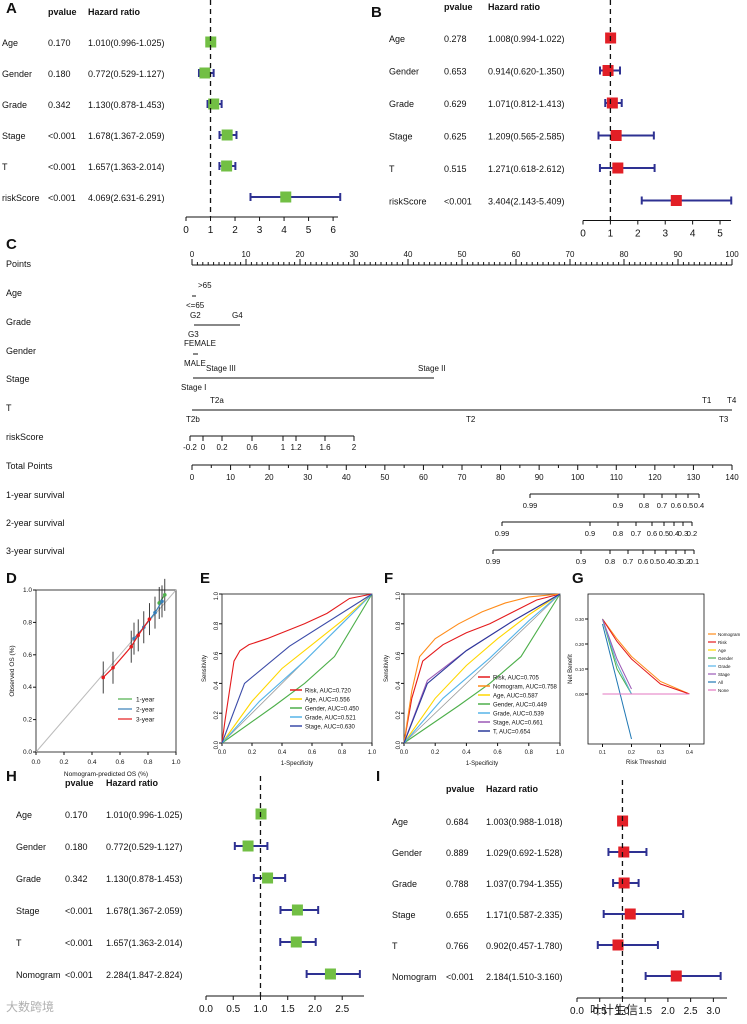  I want to click on roc-f-y-tick-label: 0.2, so click(399, 715).